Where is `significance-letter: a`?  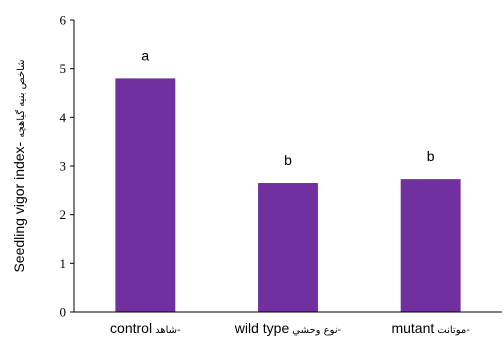 significance-letter: a is located at coordinates (145, 55).